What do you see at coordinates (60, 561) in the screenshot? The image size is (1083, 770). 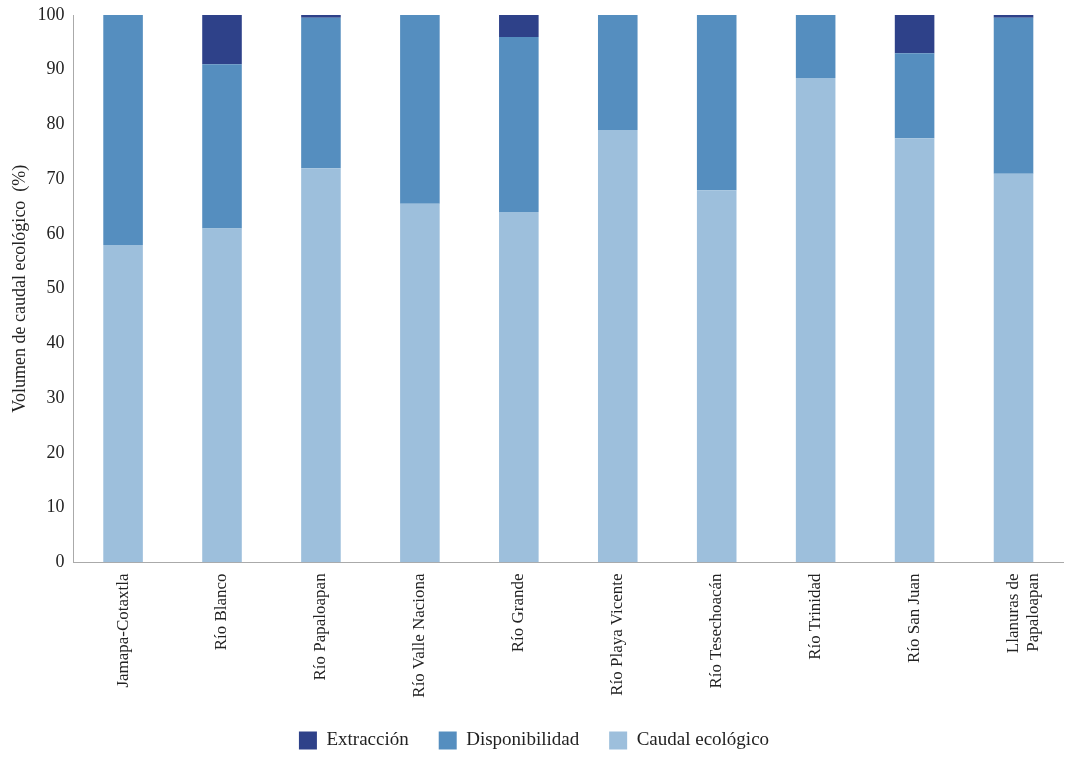 I see `y-tick-label: 0` at bounding box center [60, 561].